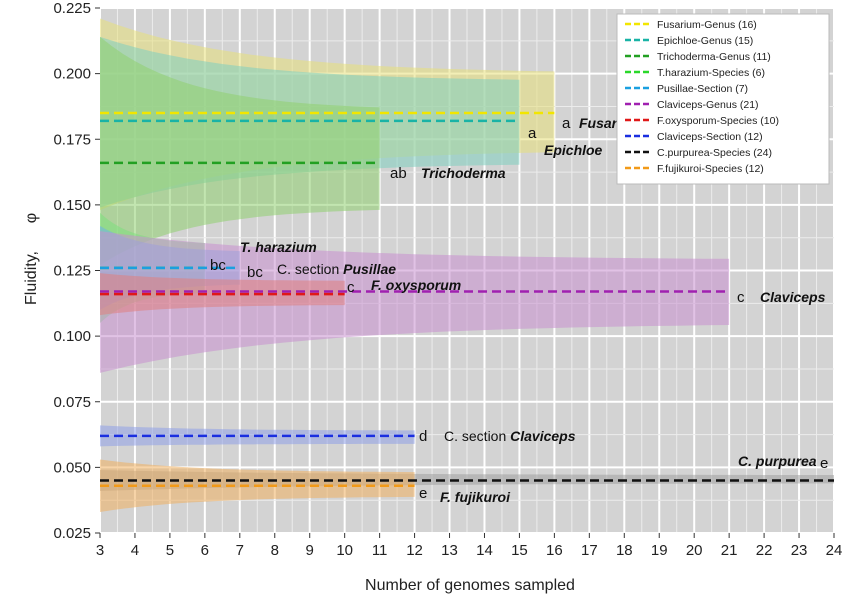  What do you see at coordinates (708, 105) in the screenshot?
I see `legend-entry: Claviceps-Genus (21)` at bounding box center [708, 105].